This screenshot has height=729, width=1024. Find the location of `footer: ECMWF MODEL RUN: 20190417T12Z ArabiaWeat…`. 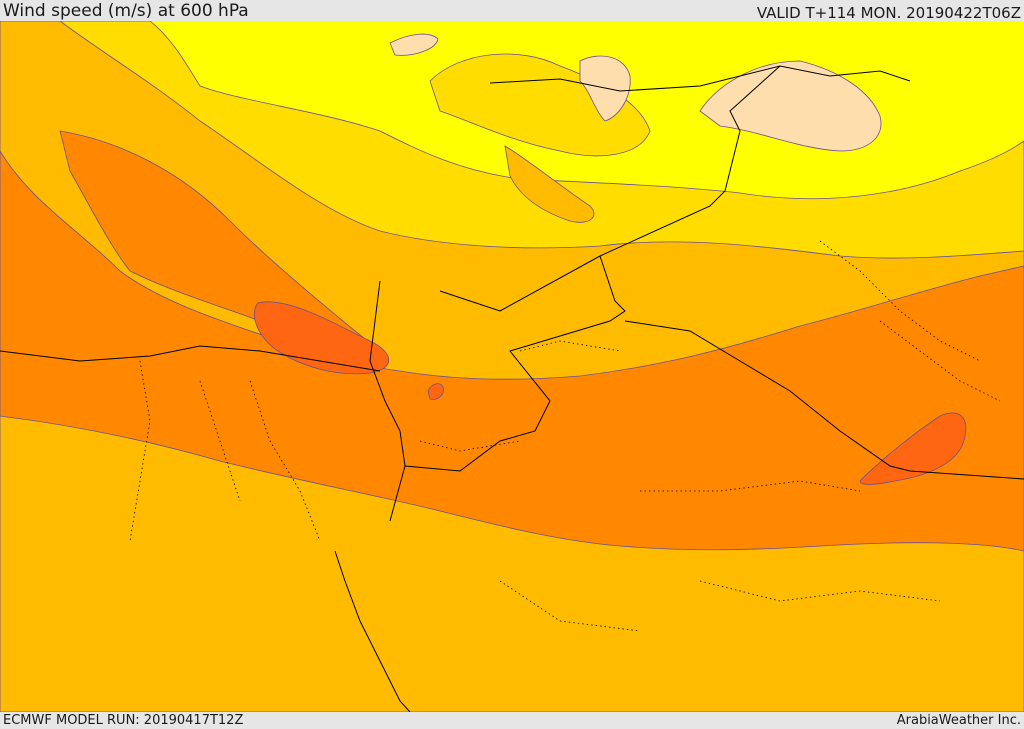

footer: ECMWF MODEL RUN: 20190417T12Z ArabiaWeat… is located at coordinates (512, 720).